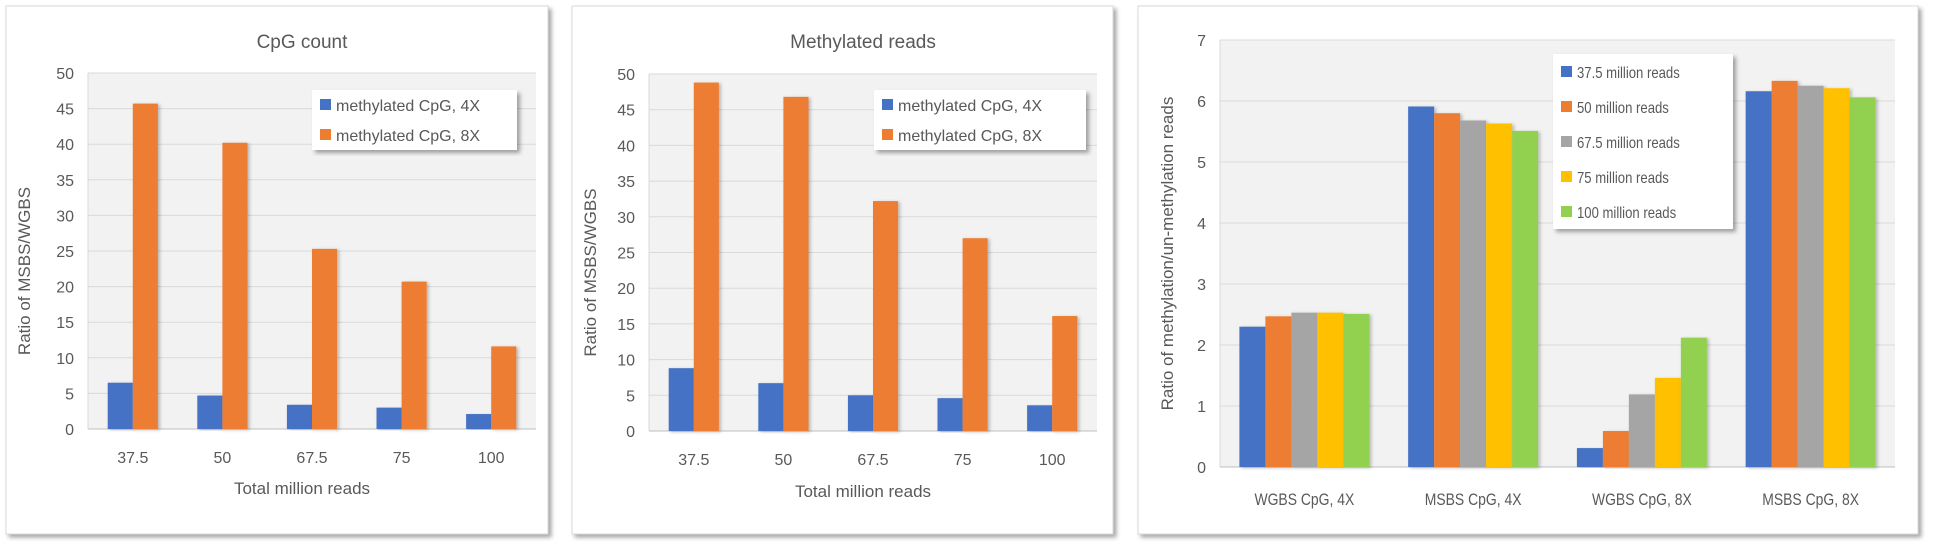  What do you see at coordinates (1784, 274) in the screenshot?
I see `bar-50-million-reads-msbs-cpg-8x` at bounding box center [1784, 274].